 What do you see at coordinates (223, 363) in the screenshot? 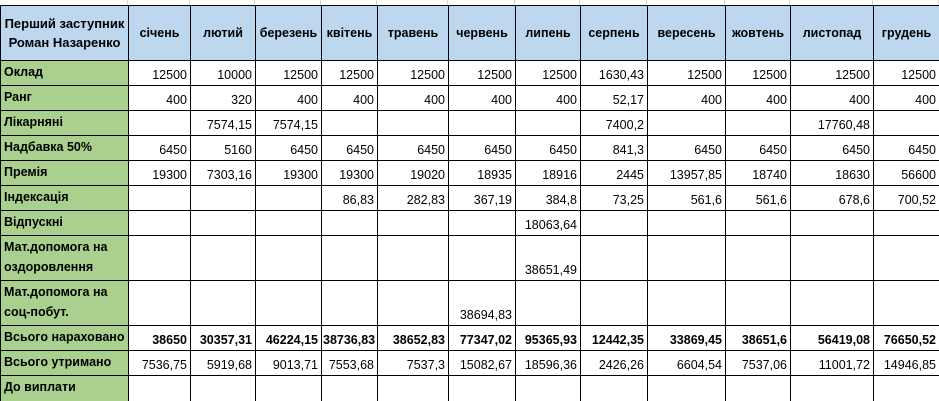
I see `value-cell: 5919,68` at bounding box center [223, 363].